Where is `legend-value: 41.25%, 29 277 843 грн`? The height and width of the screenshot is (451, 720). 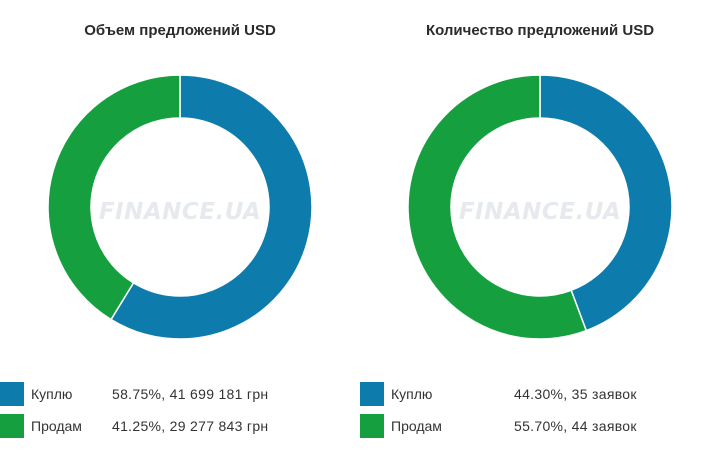
legend-value: 41.25%, 29 277 843 грн is located at coordinates (190, 426).